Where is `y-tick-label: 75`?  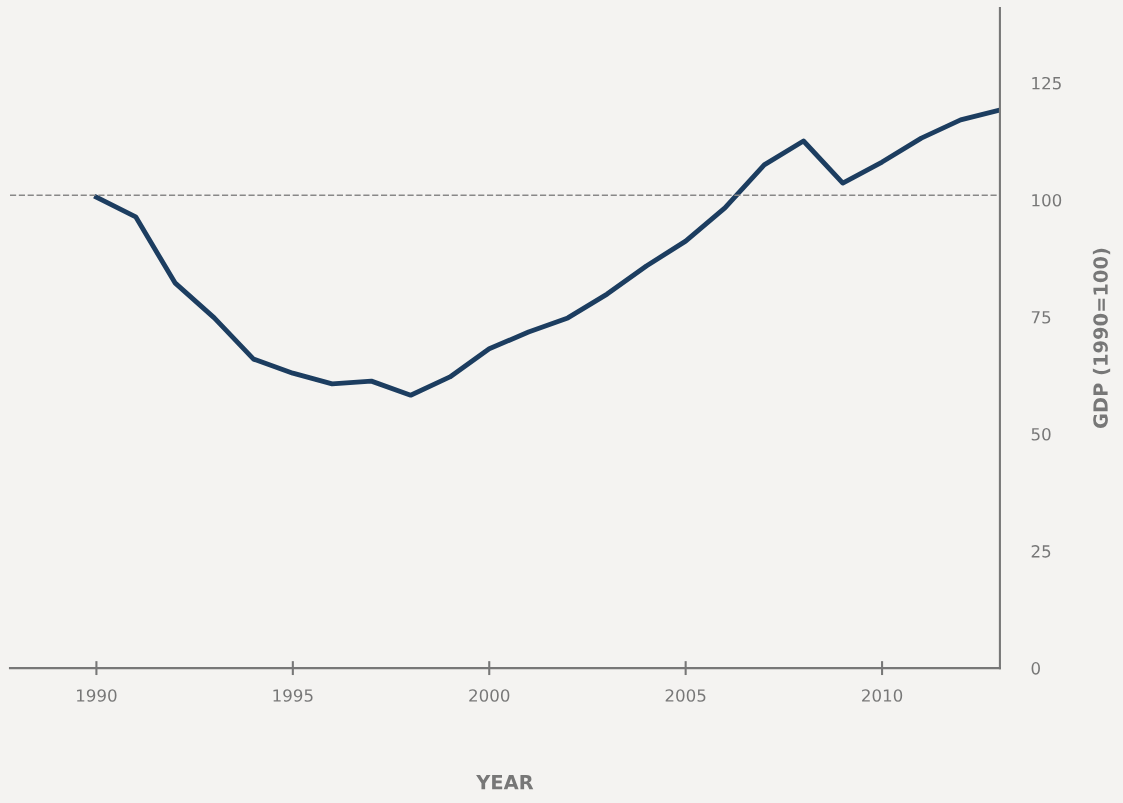 y-tick-label: 75 is located at coordinates (1041, 317).